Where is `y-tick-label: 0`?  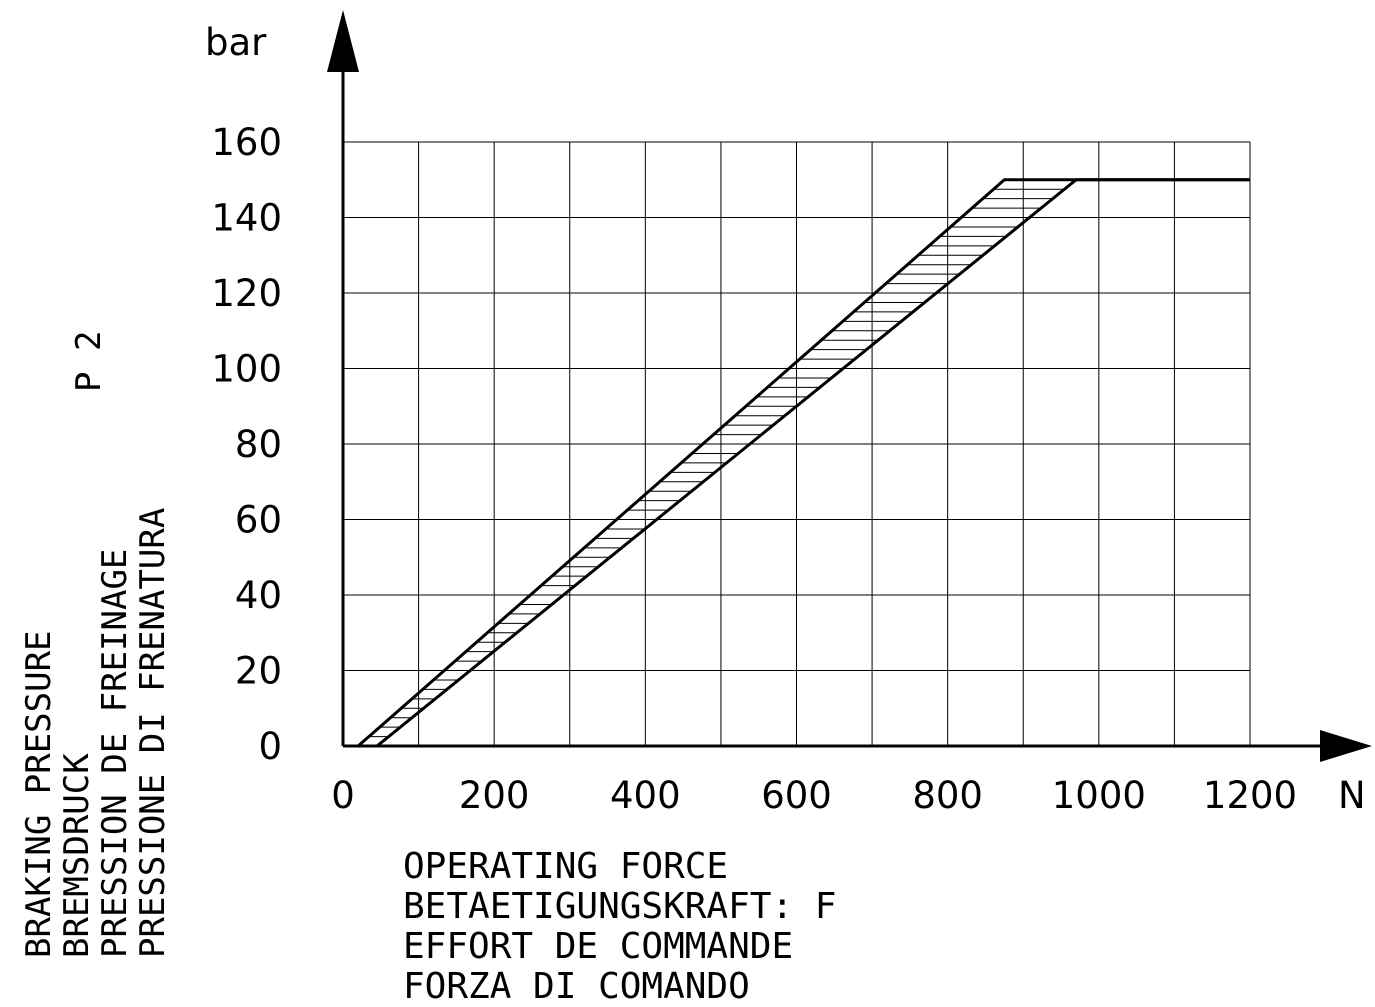 y-tick-label: 0 is located at coordinates (270, 746).